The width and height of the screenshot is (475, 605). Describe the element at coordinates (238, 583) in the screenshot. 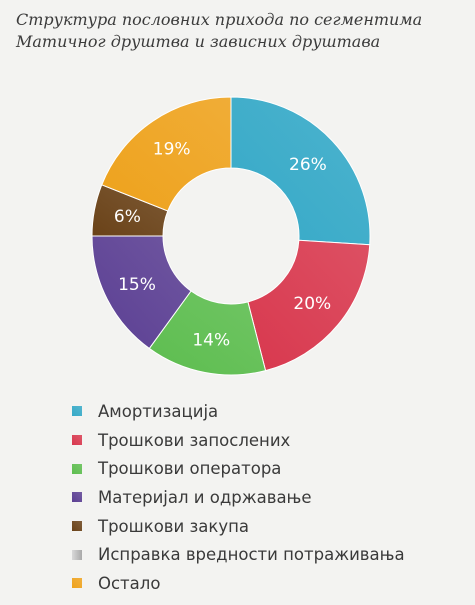

I see `legend-item-7: Остало` at that location.